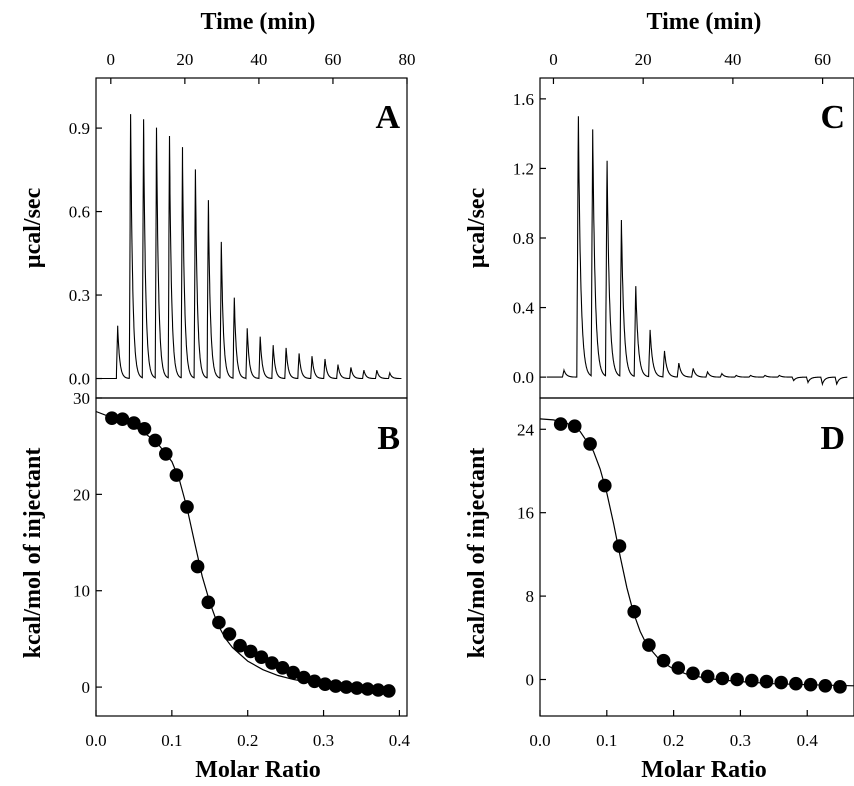 This screenshot has width=854, height=786. Describe the element at coordinates (332, 59) in the screenshot. I see `x-tick-label-panel-a: 60` at that location.